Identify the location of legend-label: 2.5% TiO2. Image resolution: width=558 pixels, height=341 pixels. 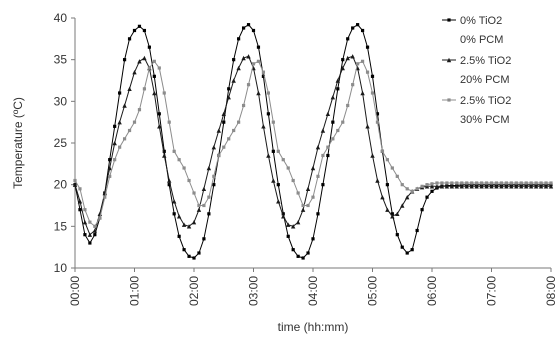
(485, 101).